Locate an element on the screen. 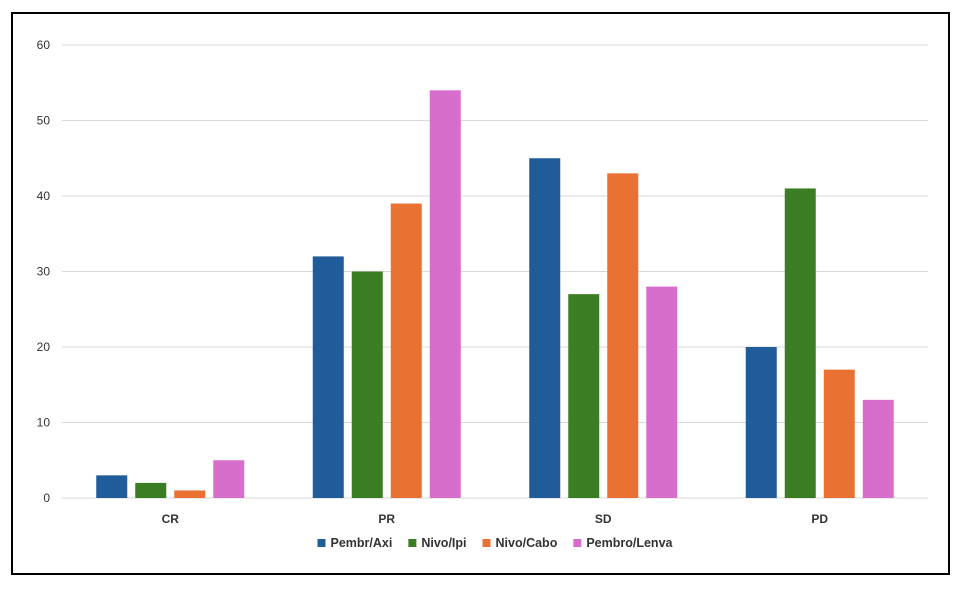  bar-nivo-ipi-pr is located at coordinates (367, 384).